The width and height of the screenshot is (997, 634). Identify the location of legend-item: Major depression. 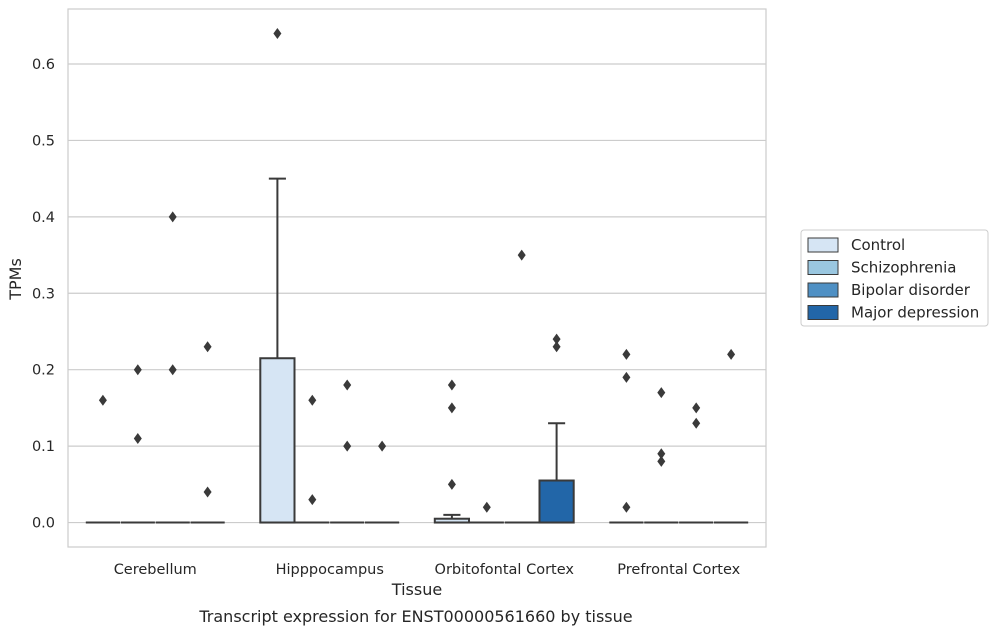
(893, 313).